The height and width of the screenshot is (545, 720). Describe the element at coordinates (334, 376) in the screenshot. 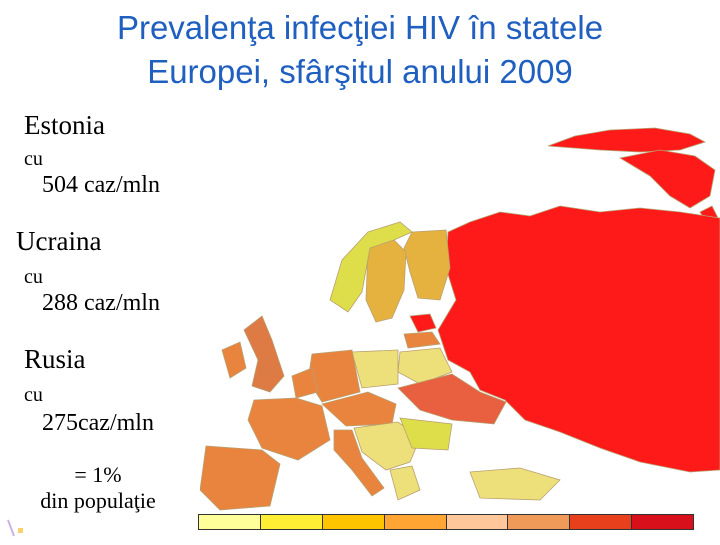

I see `region-germany` at that location.